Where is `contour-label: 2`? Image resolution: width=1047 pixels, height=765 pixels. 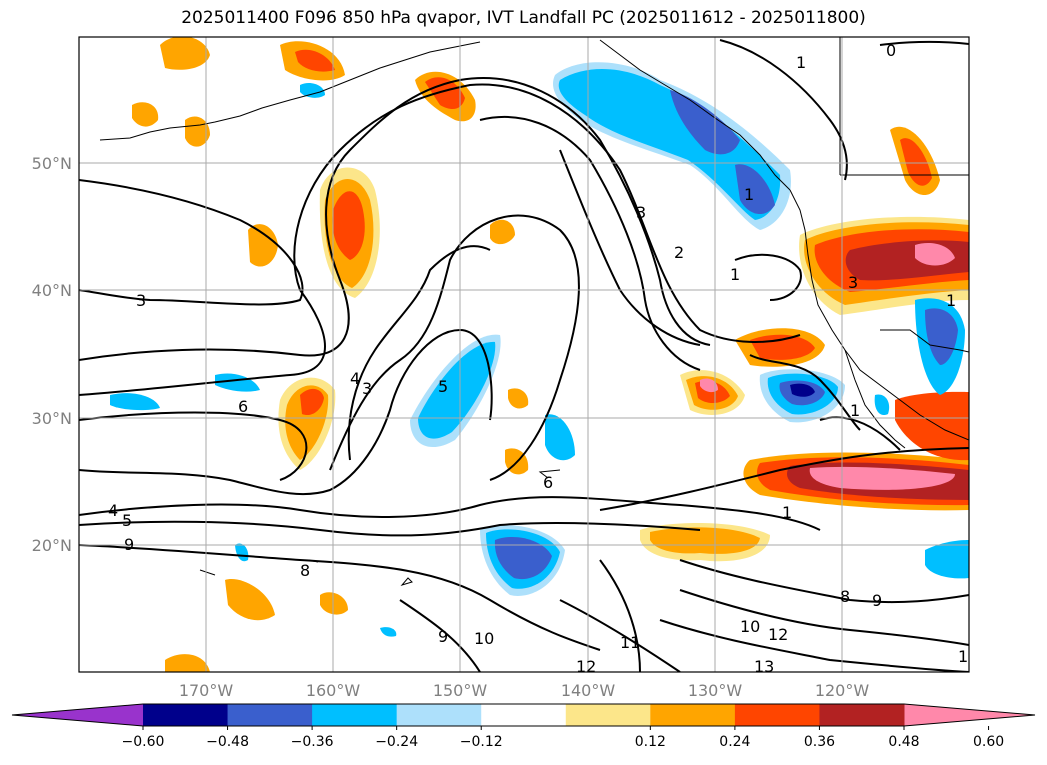
contour-label: 2 is located at coordinates (679, 252).